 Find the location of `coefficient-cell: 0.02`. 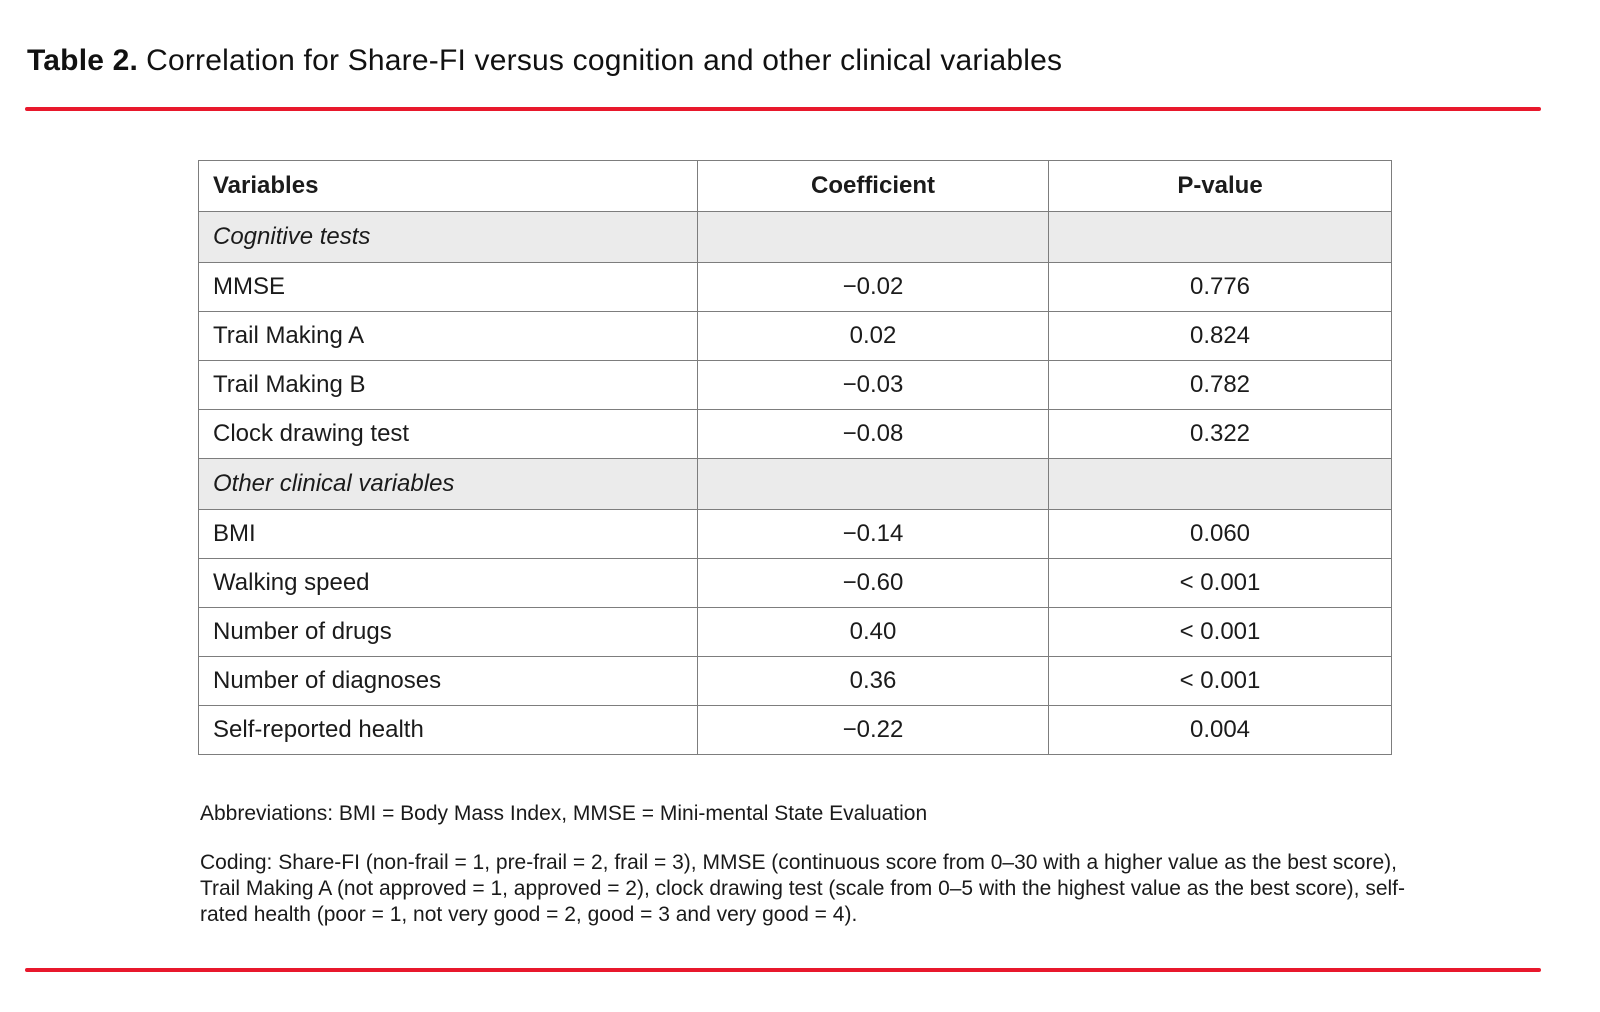

coefficient-cell: 0.02 is located at coordinates (873, 336).